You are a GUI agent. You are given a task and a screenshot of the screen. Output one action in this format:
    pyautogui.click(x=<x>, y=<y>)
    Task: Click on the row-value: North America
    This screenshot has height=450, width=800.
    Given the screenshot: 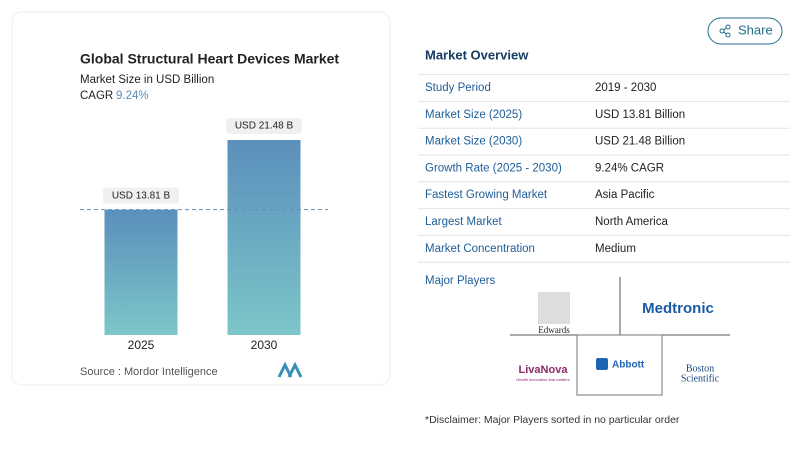 What is the action you would take?
    pyautogui.click(x=631, y=222)
    